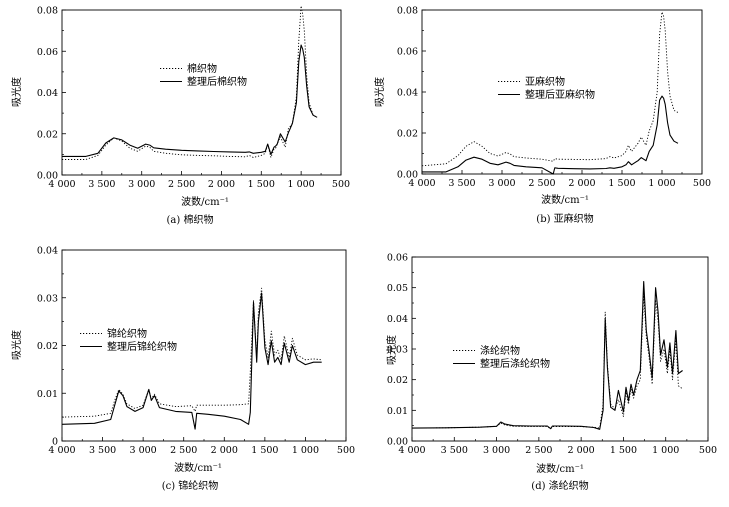  What do you see at coordinates (217, 81) in the screenshot?
I see `legend-label: 整理后棉织物` at bounding box center [217, 81].